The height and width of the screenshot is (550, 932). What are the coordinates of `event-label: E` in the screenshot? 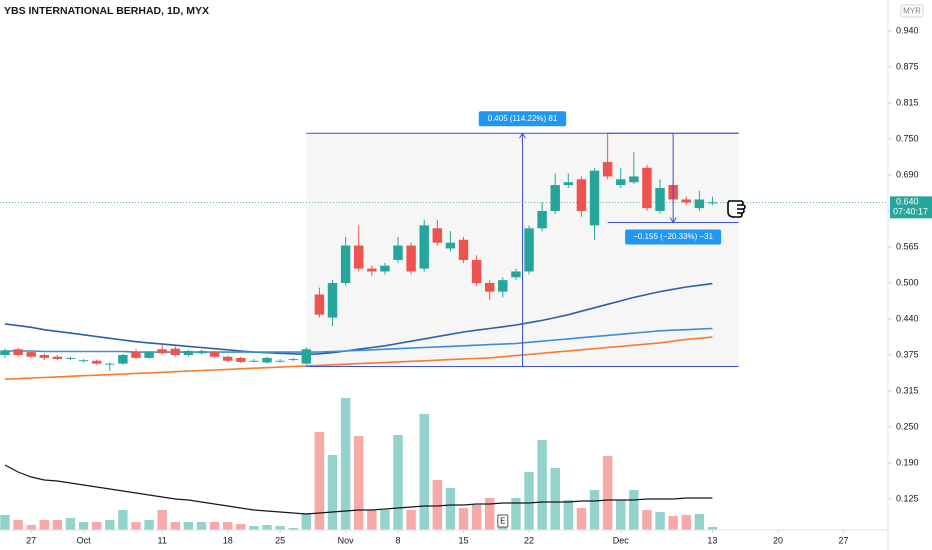 It's located at (502, 521).